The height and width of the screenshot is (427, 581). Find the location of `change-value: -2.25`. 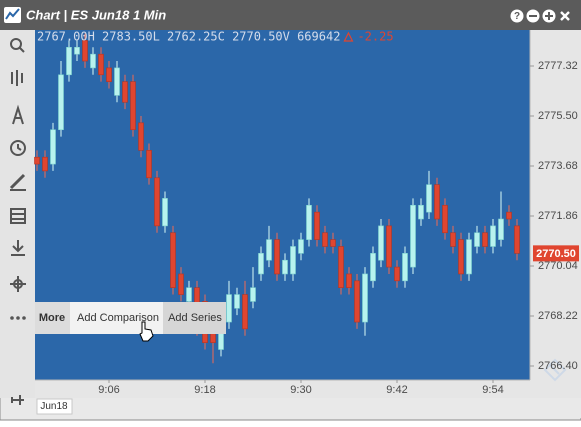

change-value: -2.25 is located at coordinates (375, 37).